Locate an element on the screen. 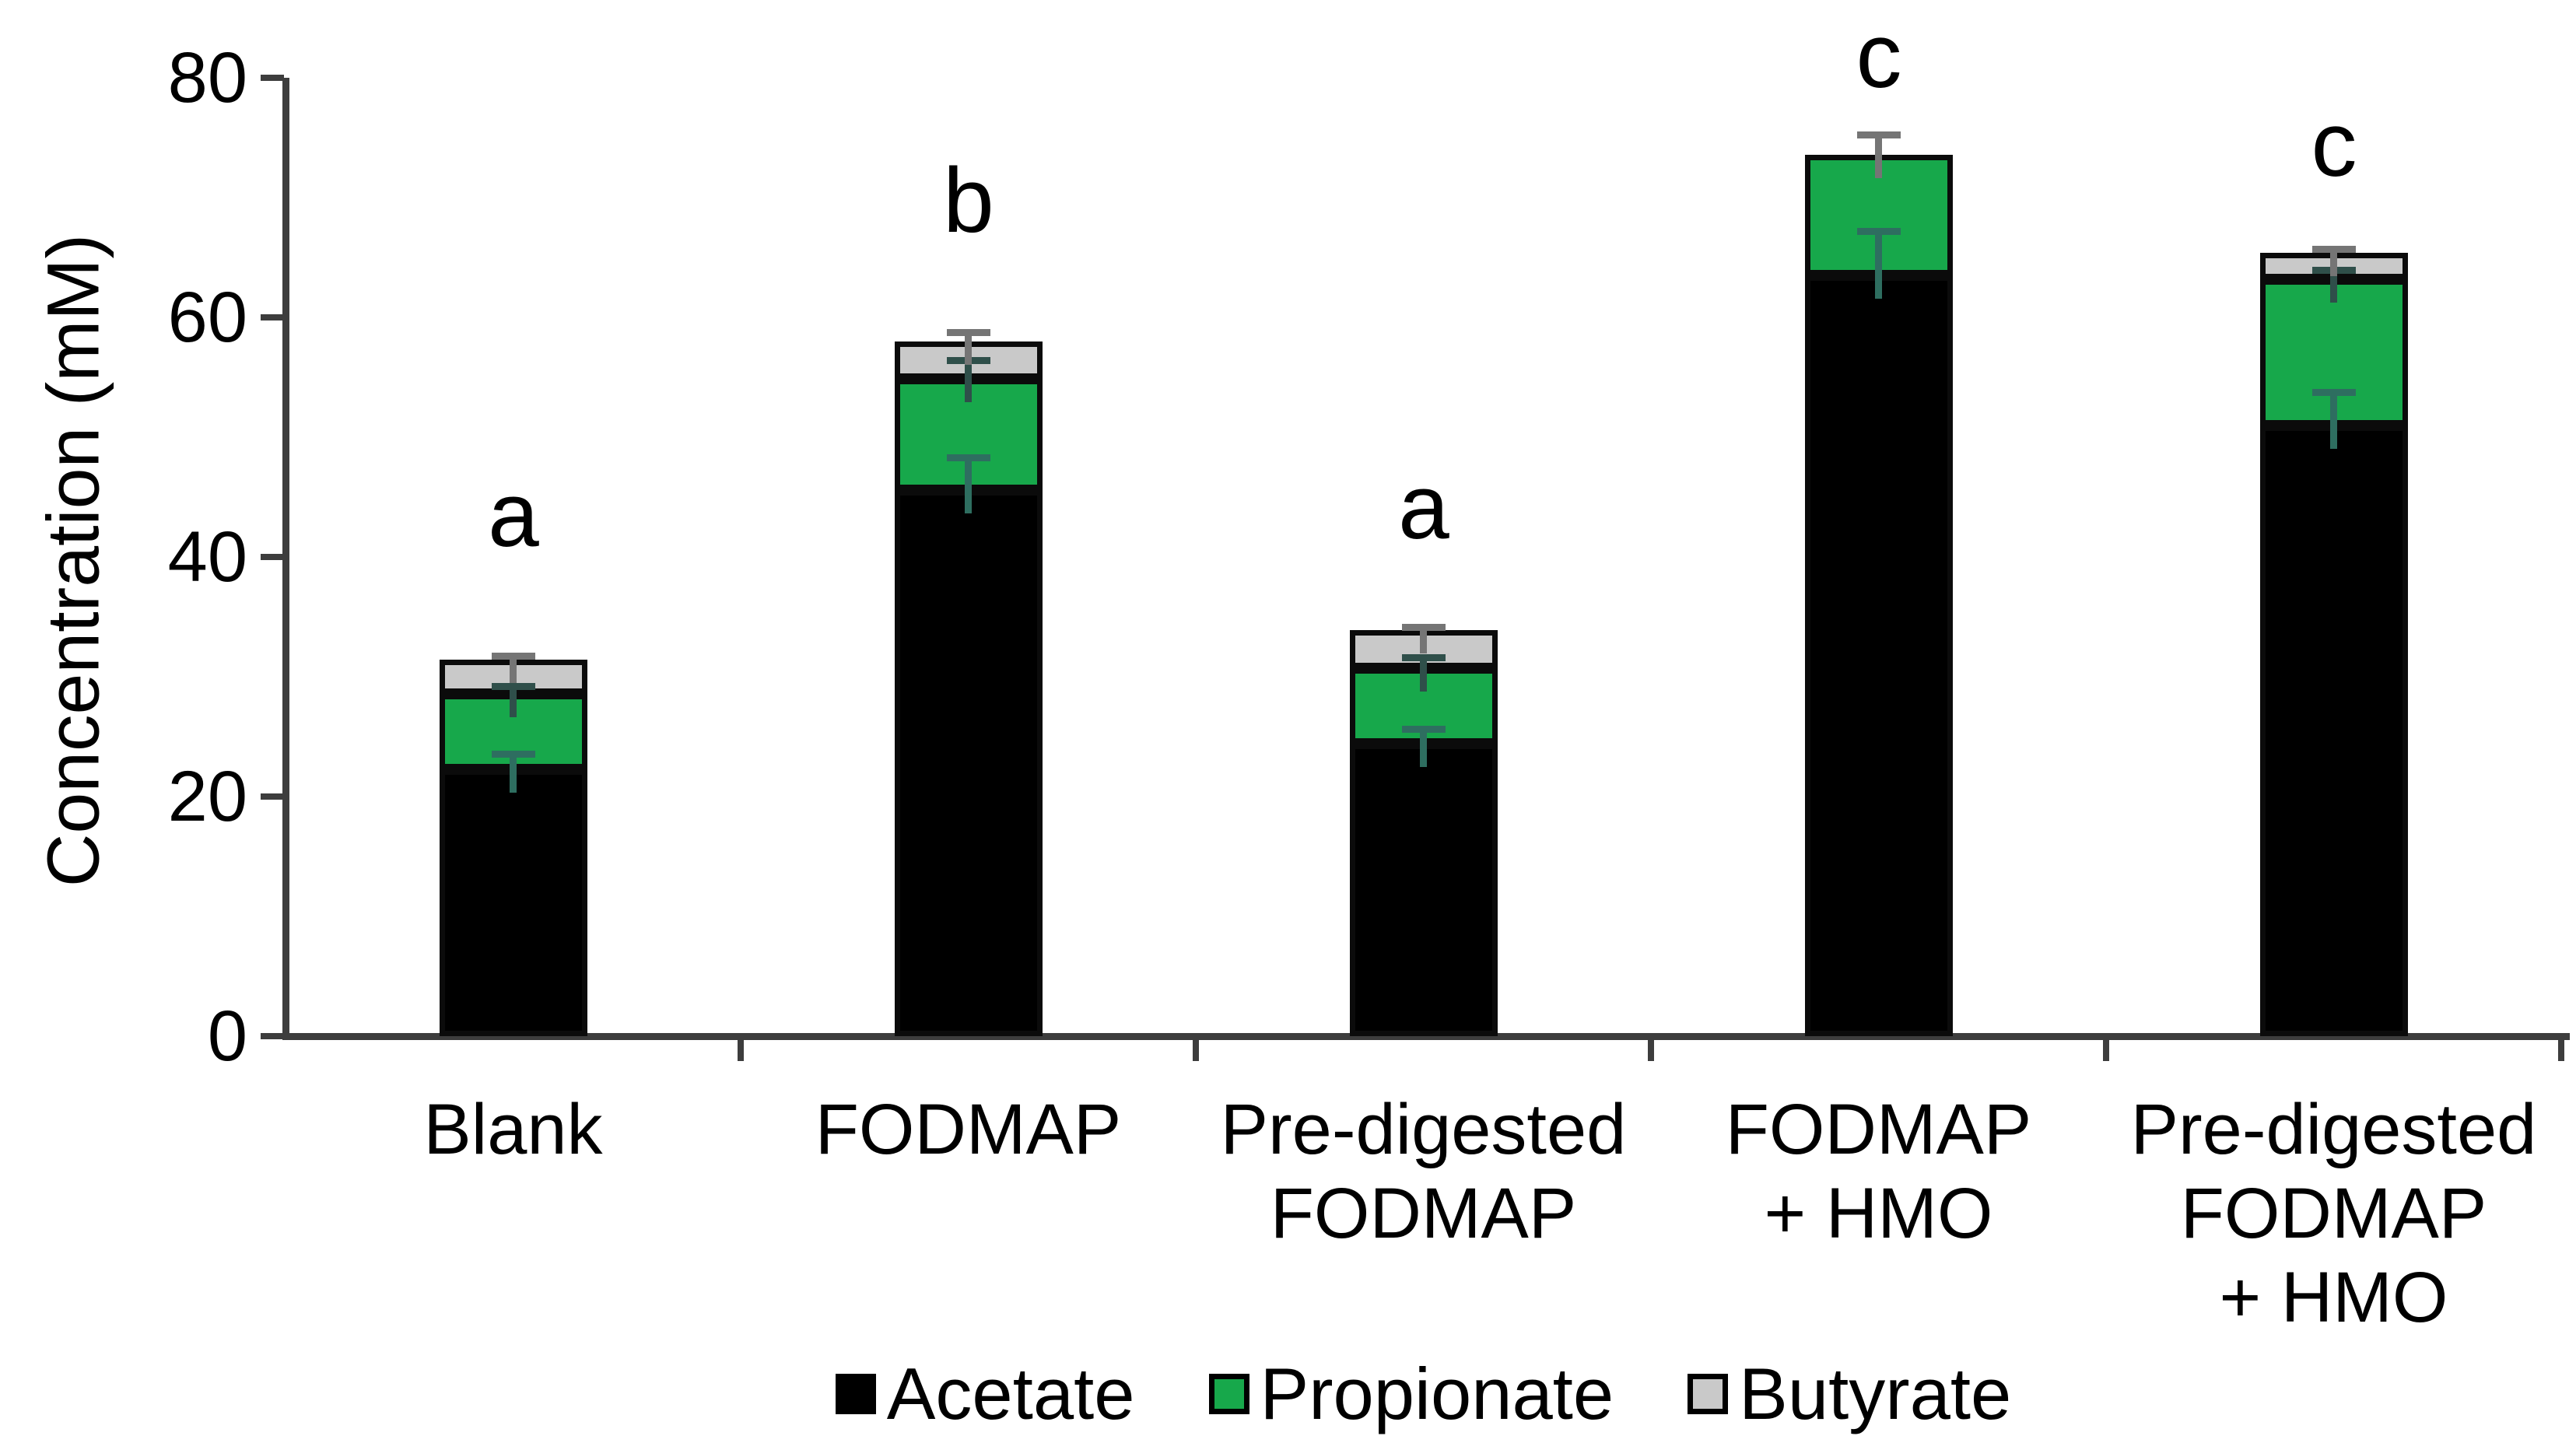 This screenshot has width=2576, height=1450. legend-label: Propionate is located at coordinates (1437, 1393).